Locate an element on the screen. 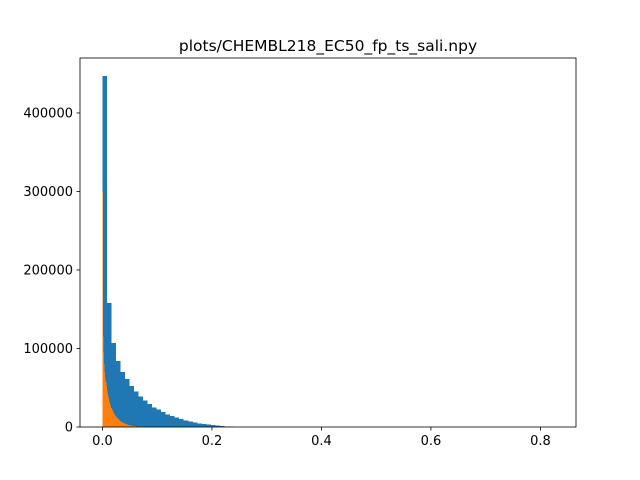  x-tick-label: 0.4 is located at coordinates (321, 441).